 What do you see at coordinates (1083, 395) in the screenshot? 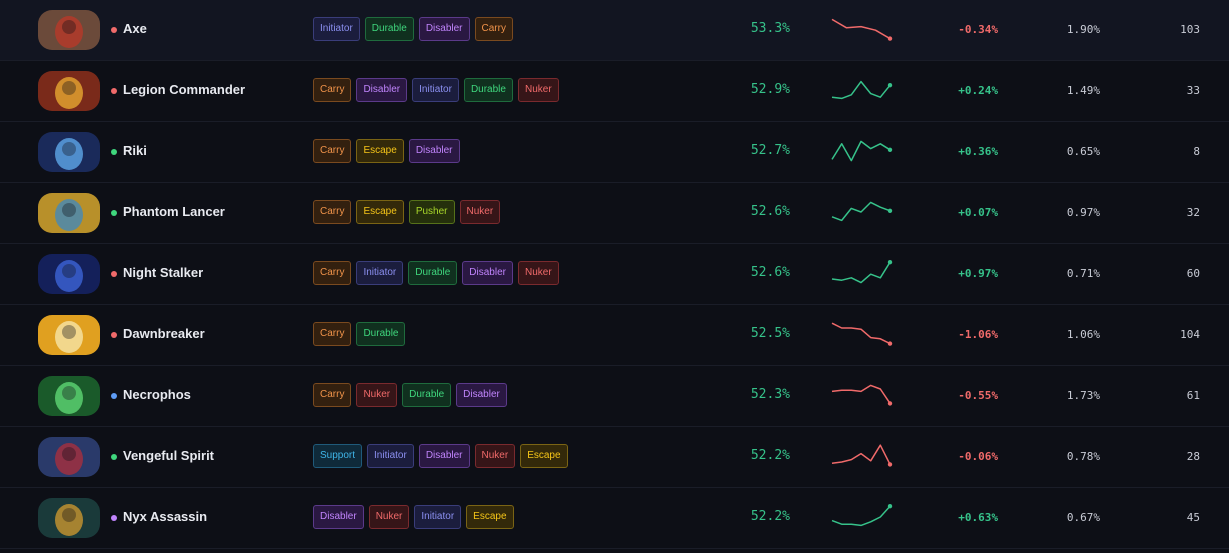
I see `pick-rate: 1.73%` at bounding box center [1083, 395].